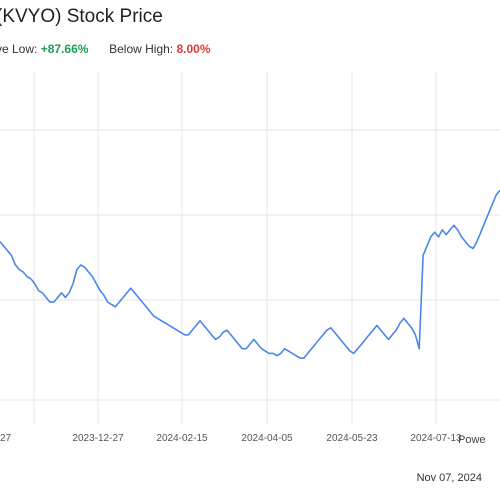  Describe the element at coordinates (64, 49) in the screenshot. I see `above-low-value: +87.66%` at that location.